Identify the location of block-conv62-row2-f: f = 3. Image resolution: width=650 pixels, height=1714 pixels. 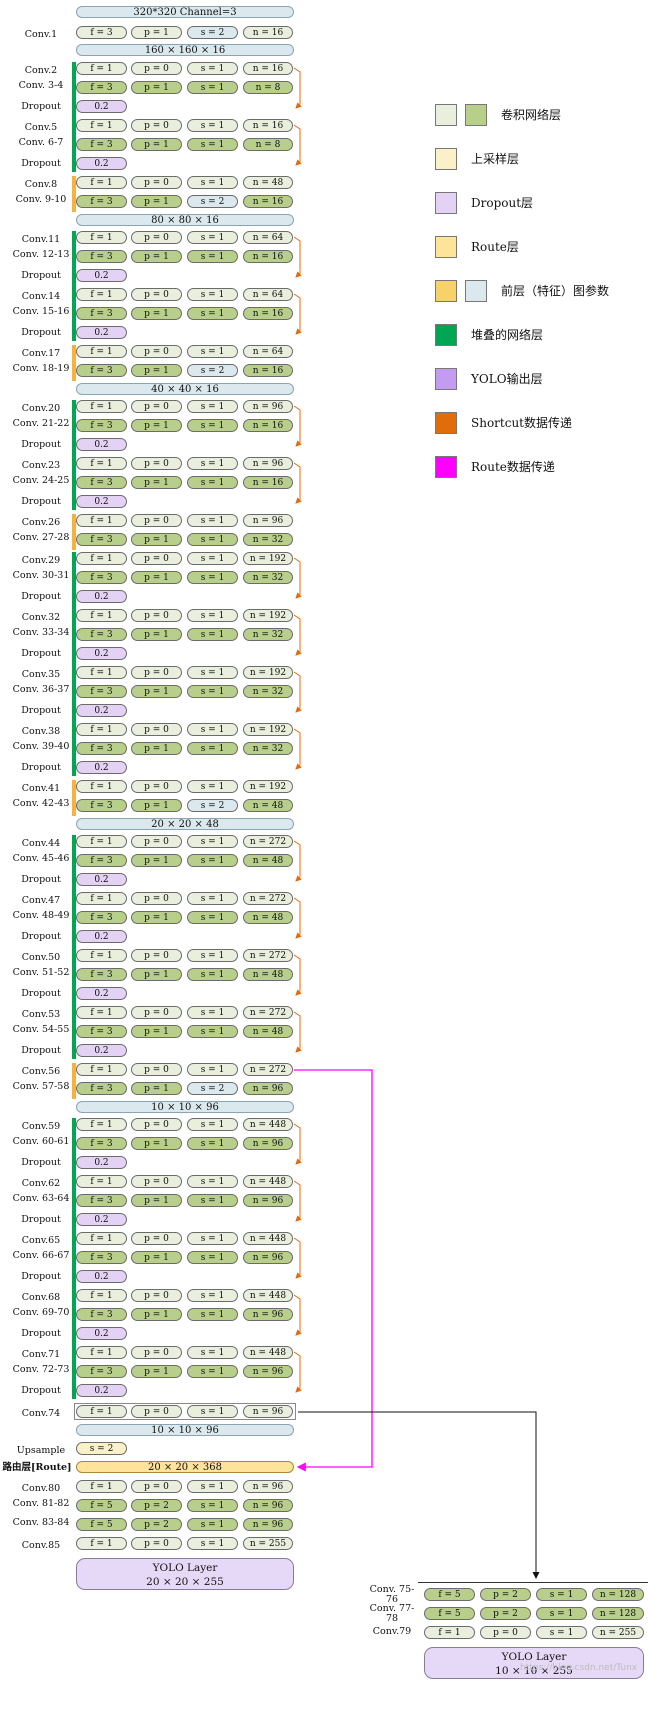
(101, 1200).